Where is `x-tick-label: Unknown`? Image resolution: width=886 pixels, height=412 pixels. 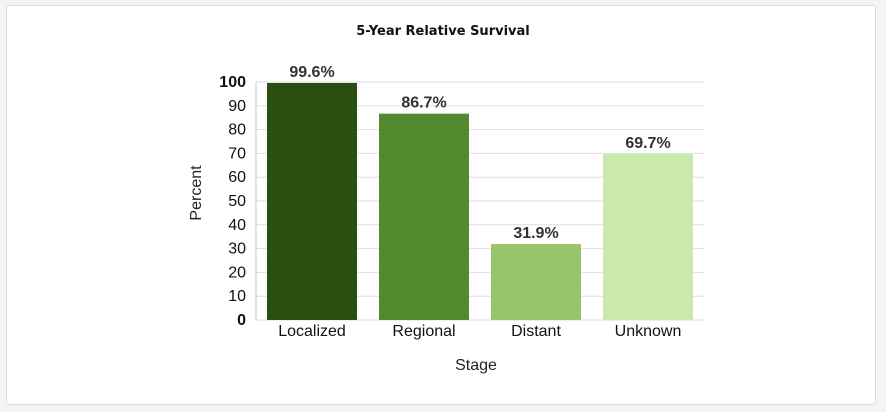
x-tick-label: Unknown is located at coordinates (648, 331).